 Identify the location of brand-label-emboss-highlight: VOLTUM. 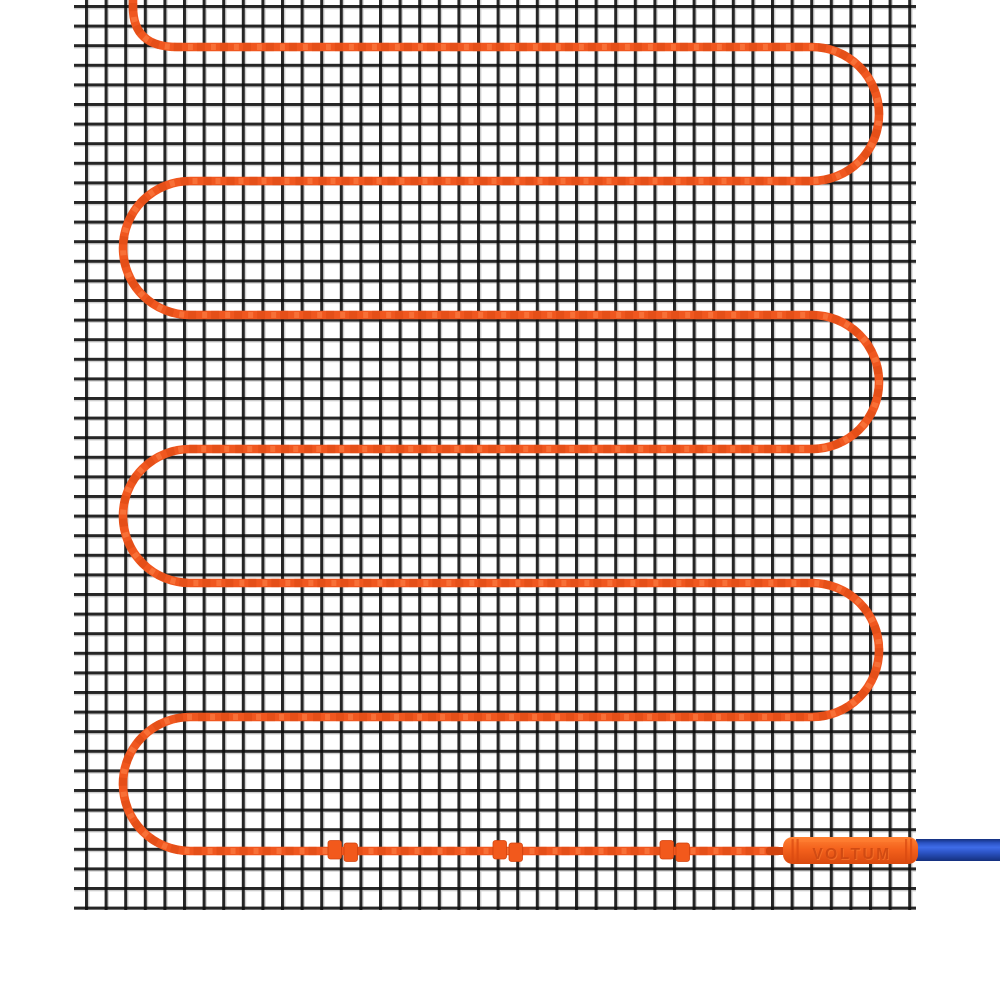
(852, 855).